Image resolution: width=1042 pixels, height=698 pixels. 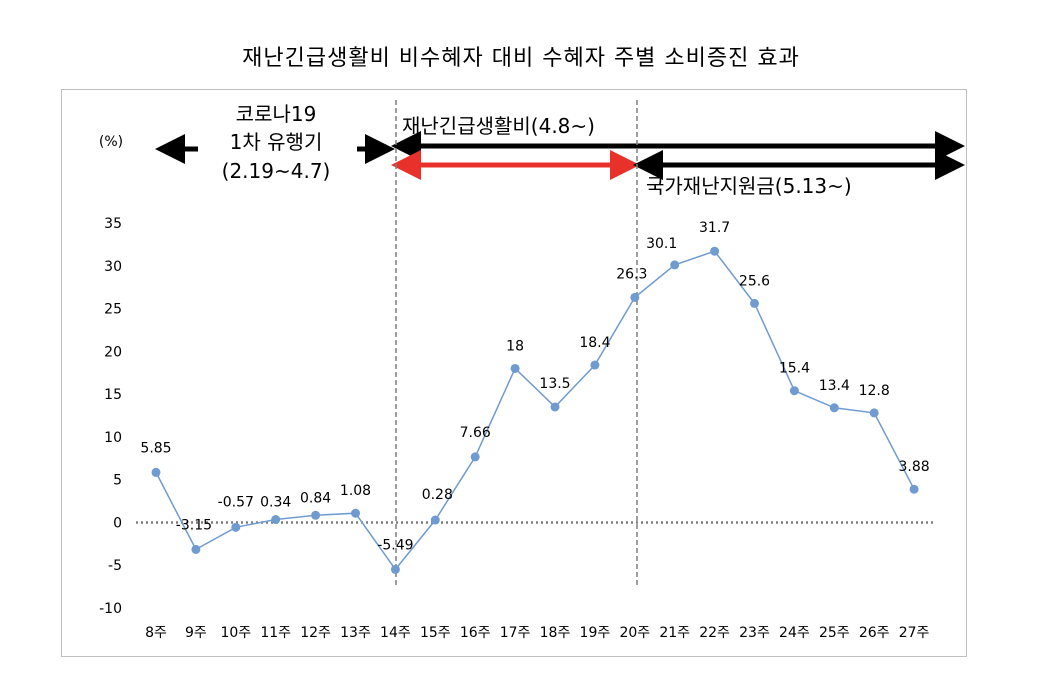 What do you see at coordinates (275, 503) in the screenshot?
I see `data-label: 0.34` at bounding box center [275, 503].